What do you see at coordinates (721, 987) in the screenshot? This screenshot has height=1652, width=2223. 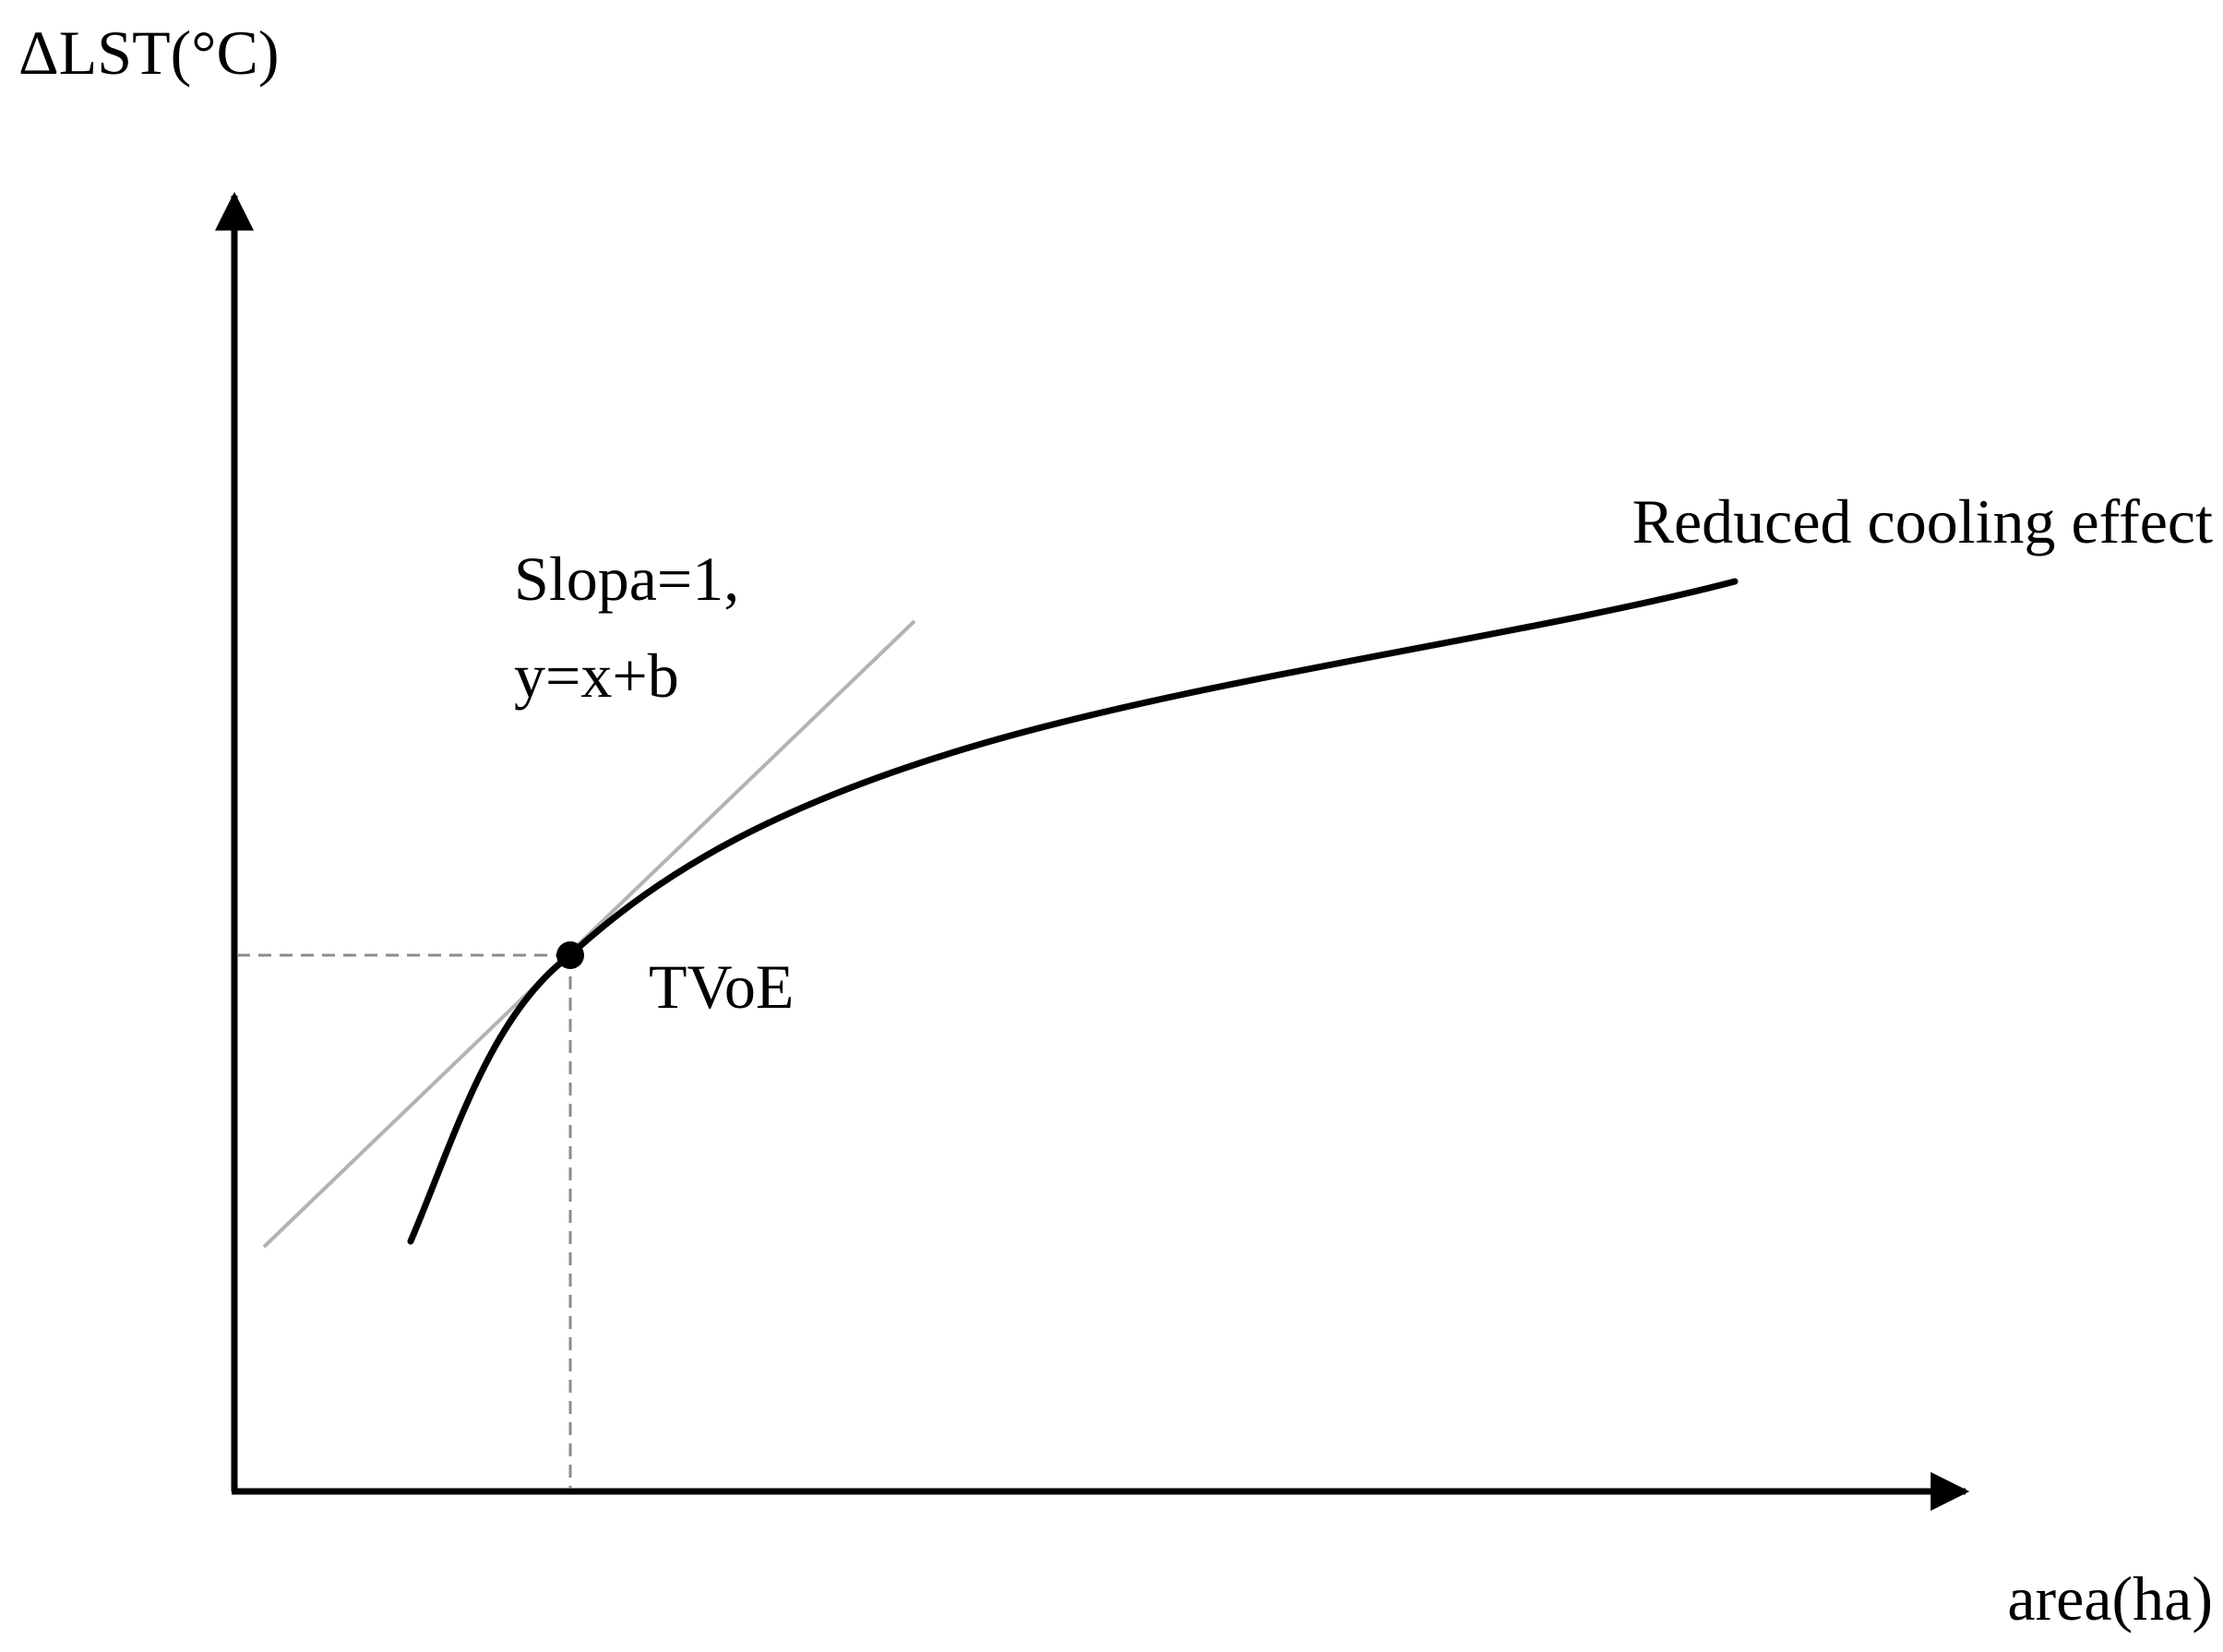 I see `tvoe-label: TVoE` at bounding box center [721, 987].